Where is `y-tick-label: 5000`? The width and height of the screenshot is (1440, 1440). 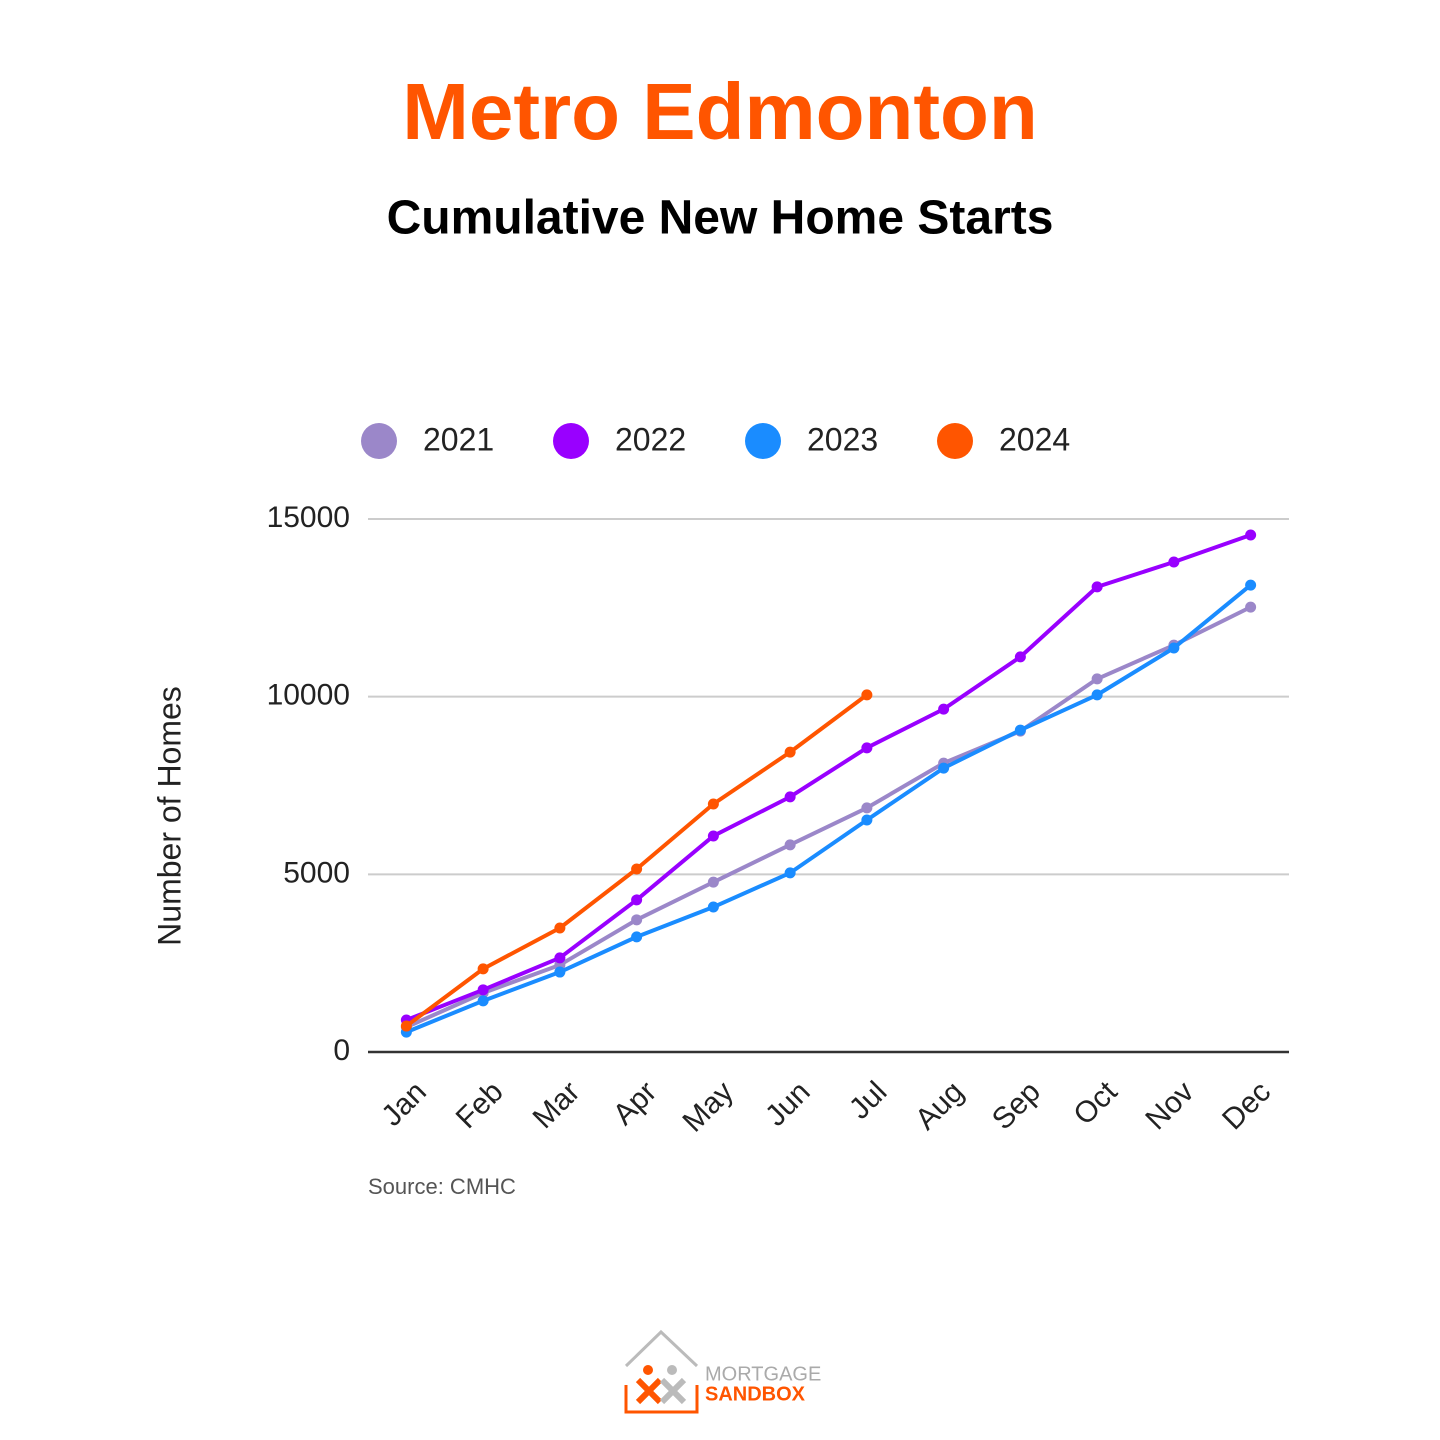
y-tick-label: 5000 is located at coordinates (316, 872).